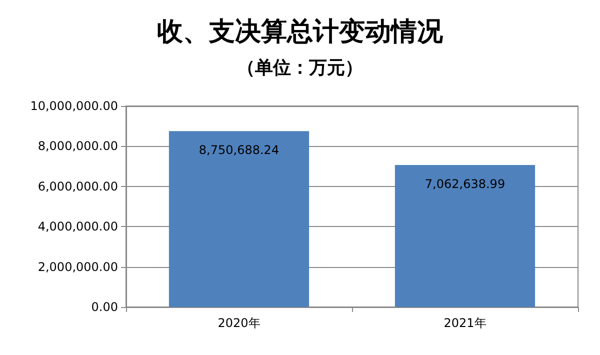 The height and width of the screenshot is (355, 600). What do you see at coordinates (78, 267) in the screenshot?
I see `y-tick-label: 2,000,000.00` at bounding box center [78, 267].